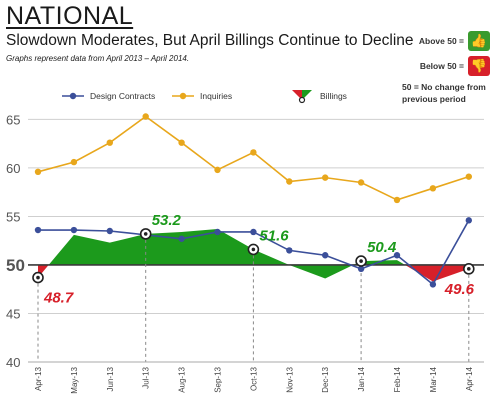 The height and width of the screenshot is (400, 500). Describe the element at coordinates (253, 378) in the screenshot. I see `x-tick-label: Oct-13` at that location.